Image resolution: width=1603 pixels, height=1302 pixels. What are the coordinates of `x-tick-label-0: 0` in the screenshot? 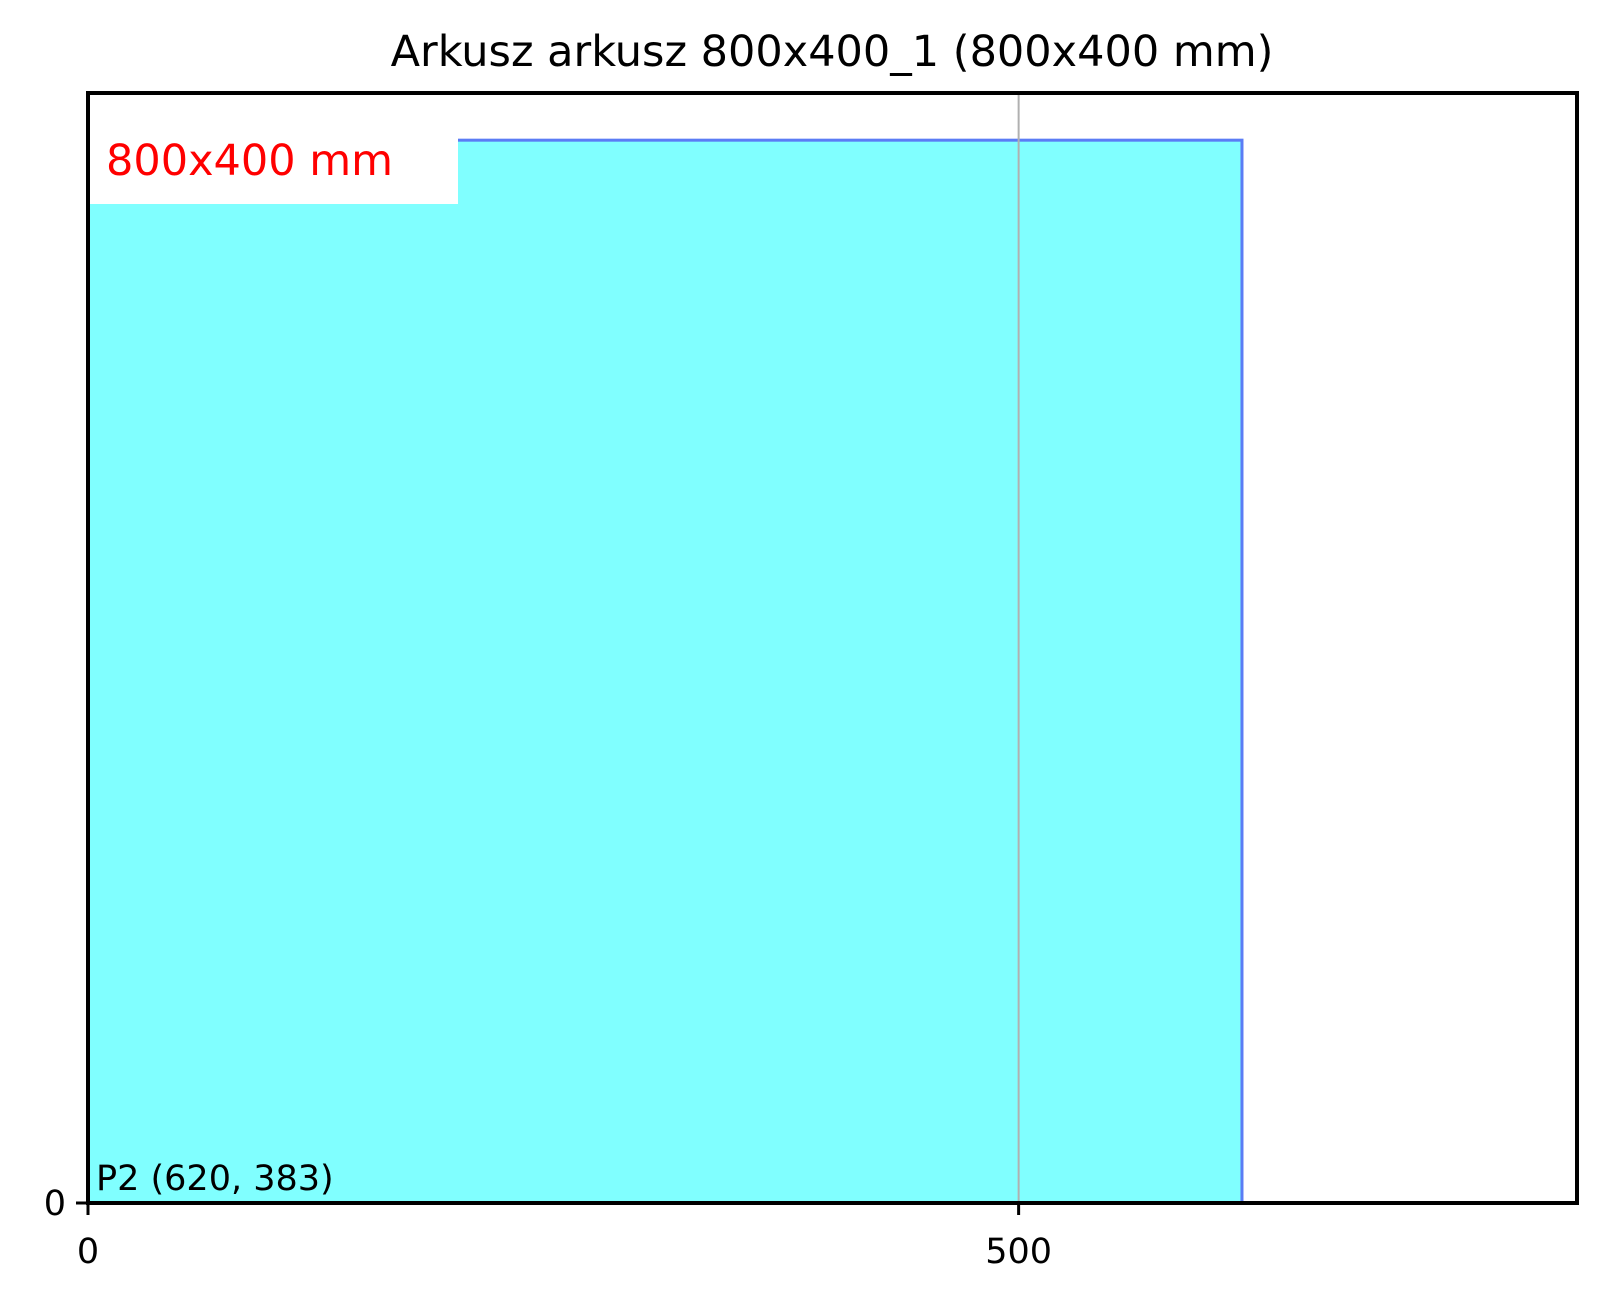 It's located at (88, 1252).